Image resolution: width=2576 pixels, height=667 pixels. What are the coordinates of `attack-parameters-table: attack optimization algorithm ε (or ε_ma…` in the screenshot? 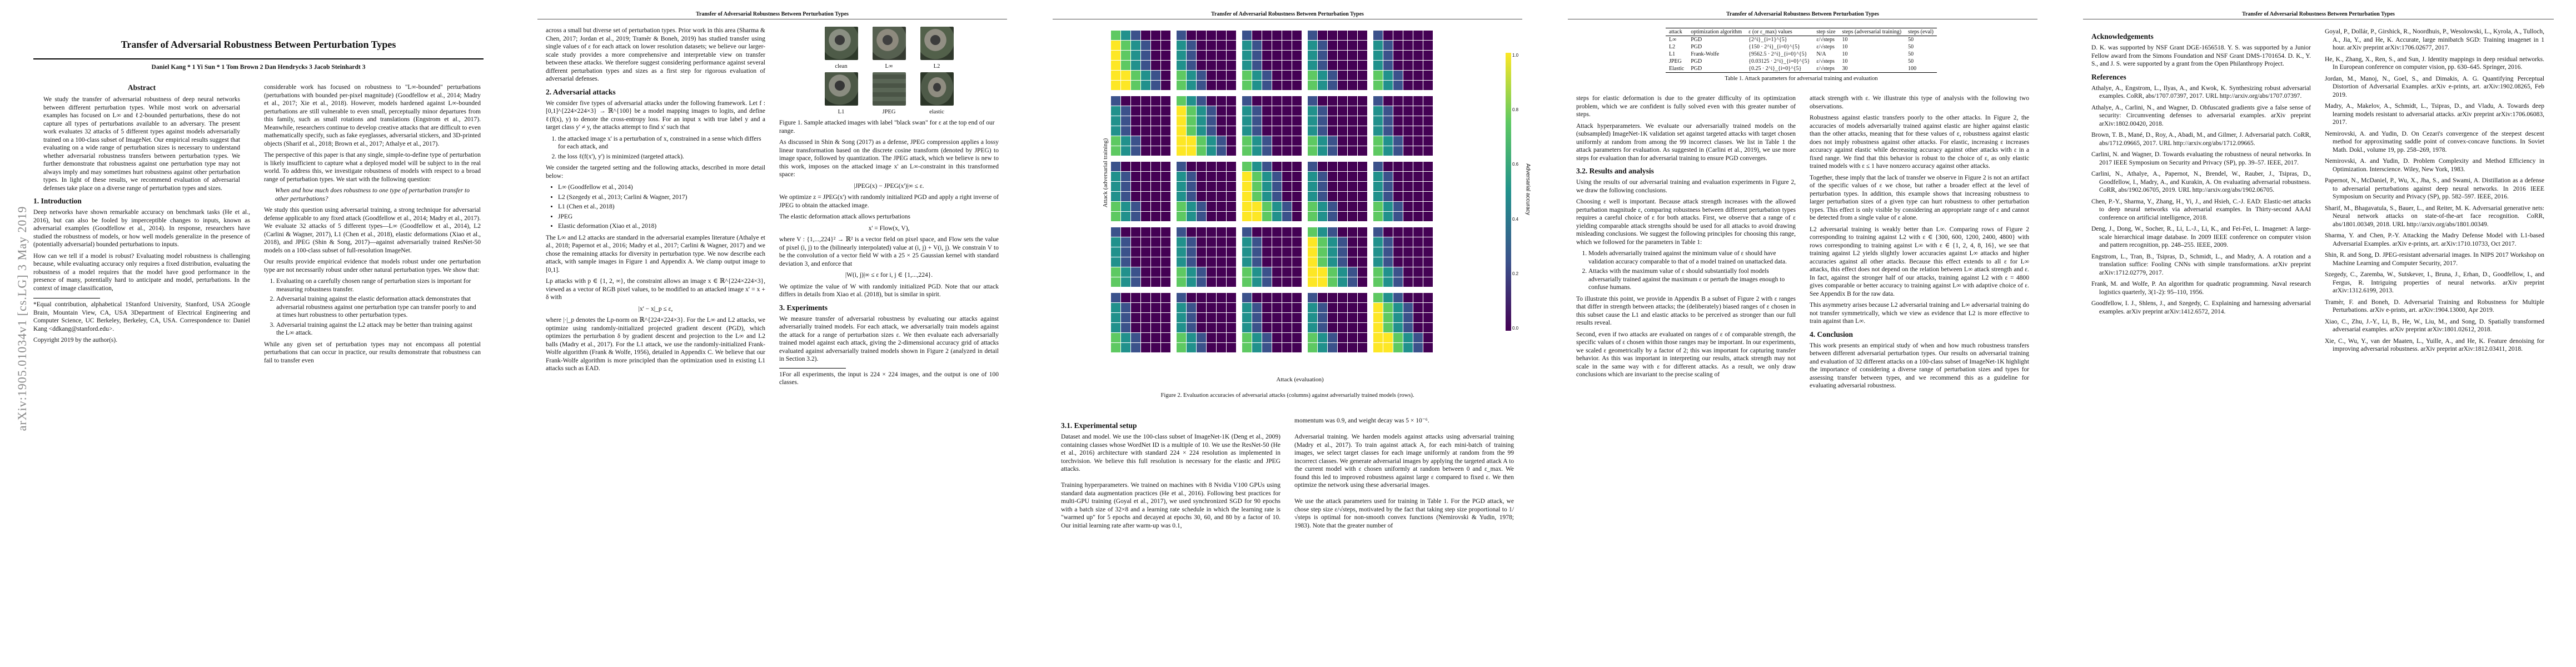 It's located at (1801, 50).